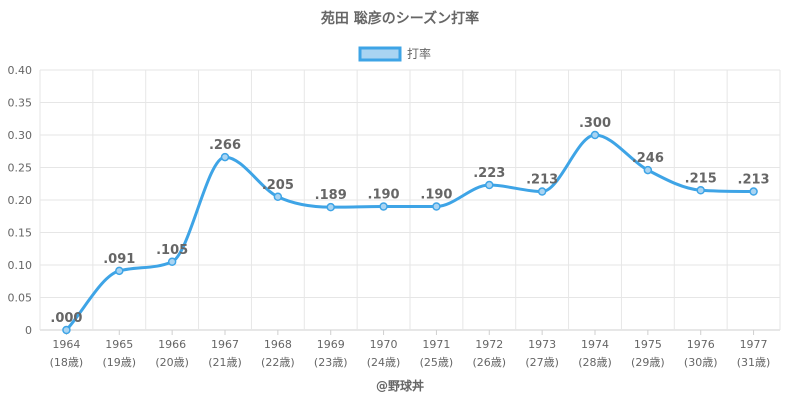 The height and width of the screenshot is (400, 800). What do you see at coordinates (400, 385) in the screenshot?
I see `chart-footer: @野球丼` at bounding box center [400, 385].